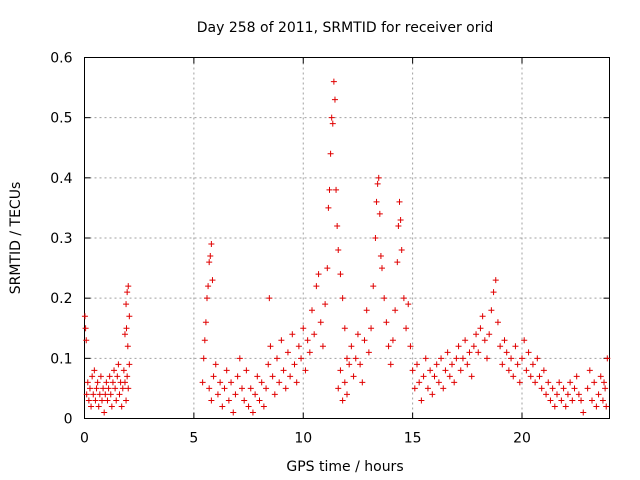 This screenshot has height=480, width=640. Describe the element at coordinates (16, 238) in the screenshot. I see `y-axis-label: SRMTID / TECUs` at that location.